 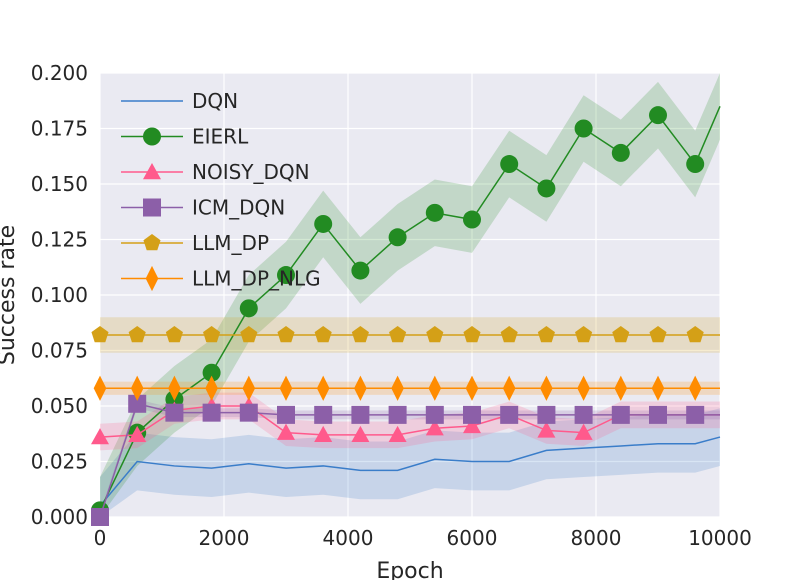 What do you see at coordinates (230, 243) in the screenshot?
I see `legend-label: LLM_DP` at bounding box center [230, 243].